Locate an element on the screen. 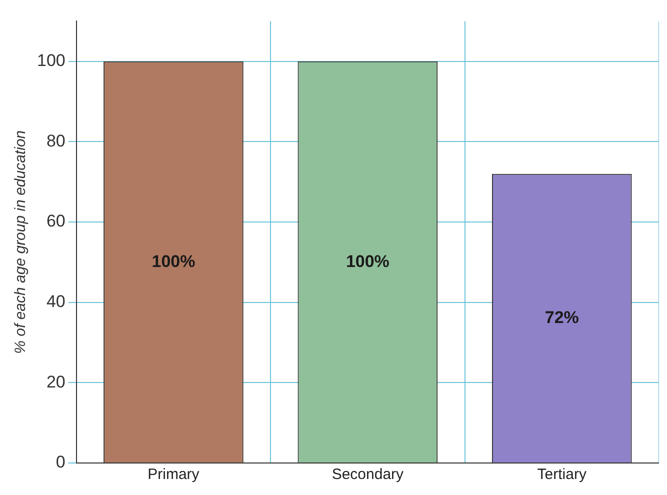 Image resolution: width=667 pixels, height=495 pixels. y-tick-label: 40 is located at coordinates (56, 302).